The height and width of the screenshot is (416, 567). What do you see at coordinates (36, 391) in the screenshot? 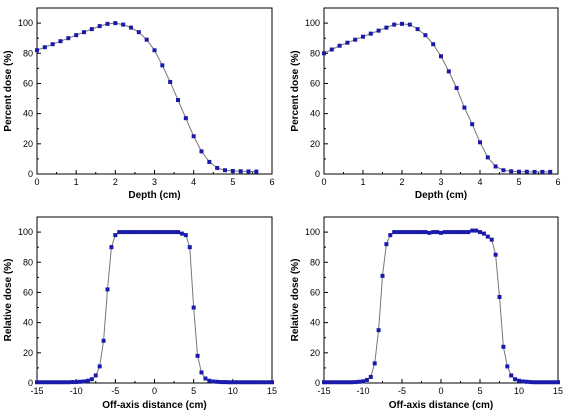
I see `profile-left-x-tick-label: -15` at bounding box center [36, 391].